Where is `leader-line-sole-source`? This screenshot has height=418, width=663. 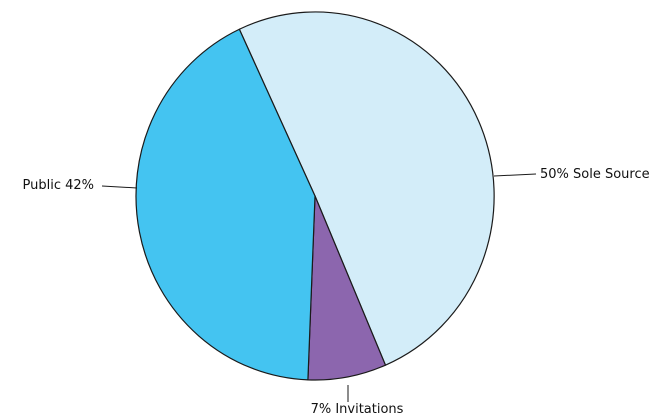 leader-line-sole-source is located at coordinates (515, 175).